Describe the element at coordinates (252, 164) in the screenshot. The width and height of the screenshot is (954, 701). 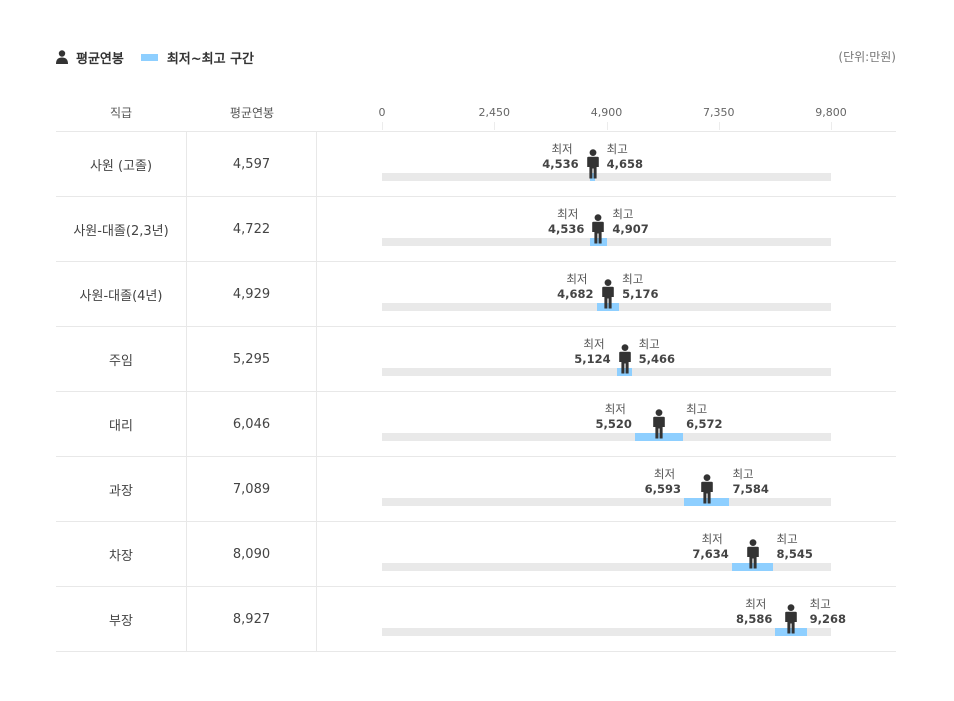
I see `avg-salary-cell: 4,597` at that location.